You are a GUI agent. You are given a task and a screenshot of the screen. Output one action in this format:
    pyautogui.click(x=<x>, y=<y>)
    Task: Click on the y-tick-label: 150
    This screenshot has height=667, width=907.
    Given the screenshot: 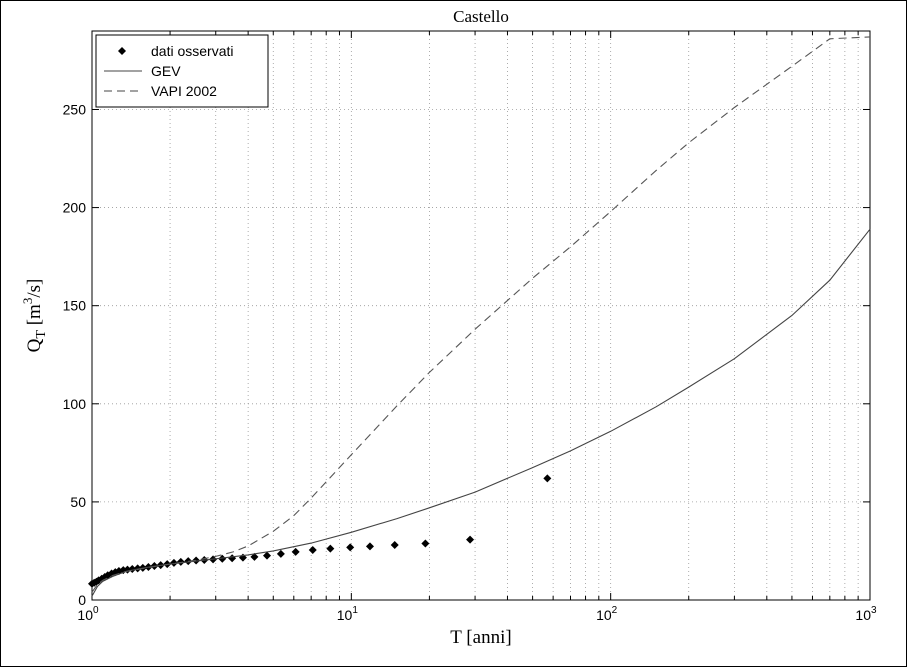 What is the action you would take?
    pyautogui.click(x=75, y=306)
    